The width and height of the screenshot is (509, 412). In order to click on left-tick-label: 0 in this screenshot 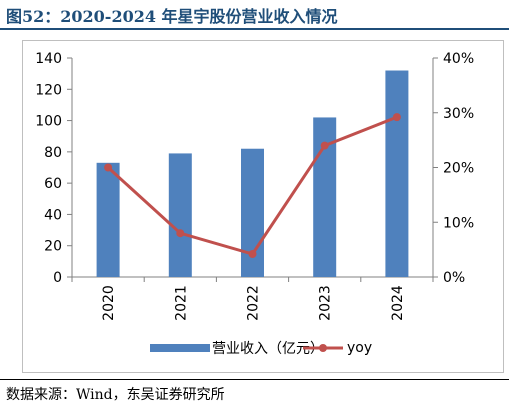, I will do `click(57, 278)`.